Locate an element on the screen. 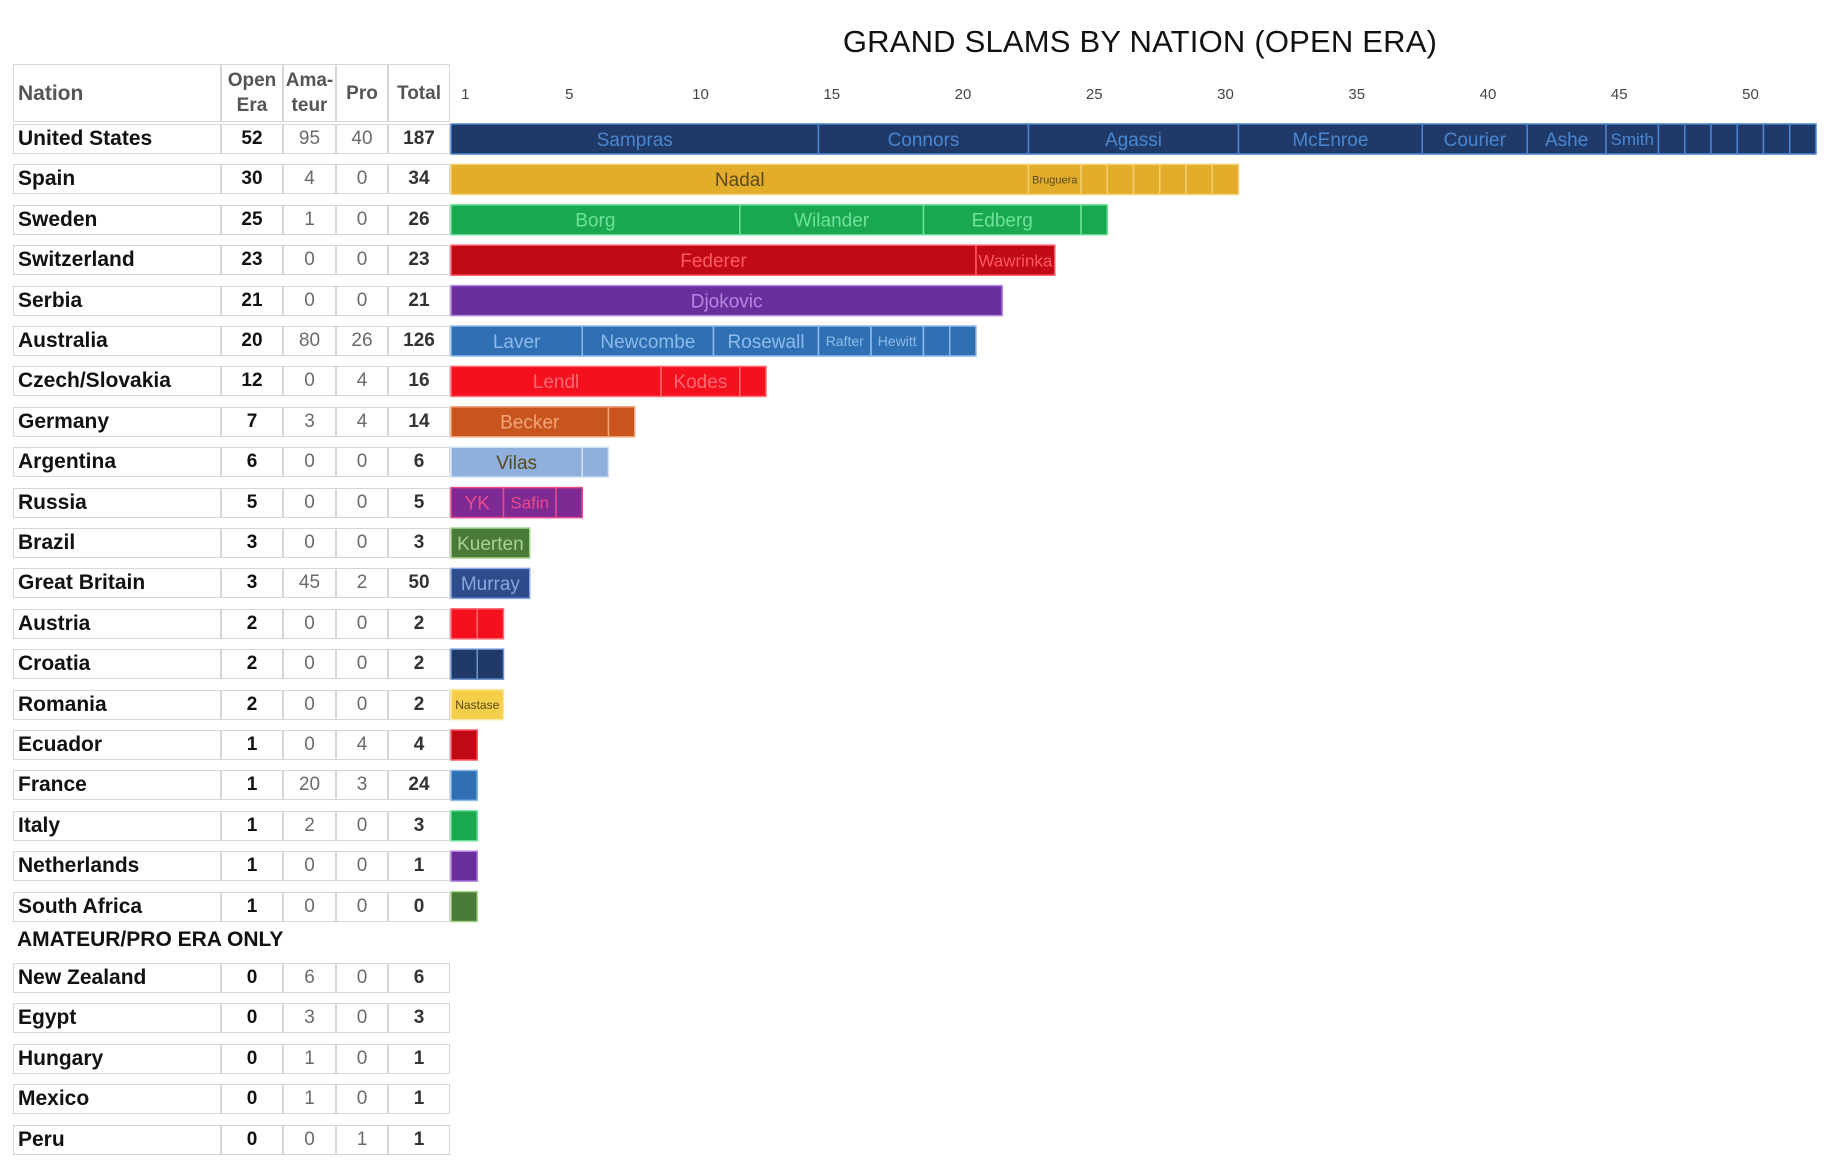 The image size is (1830, 1160). cell-netherlands-amateur: 0 is located at coordinates (309, 866).